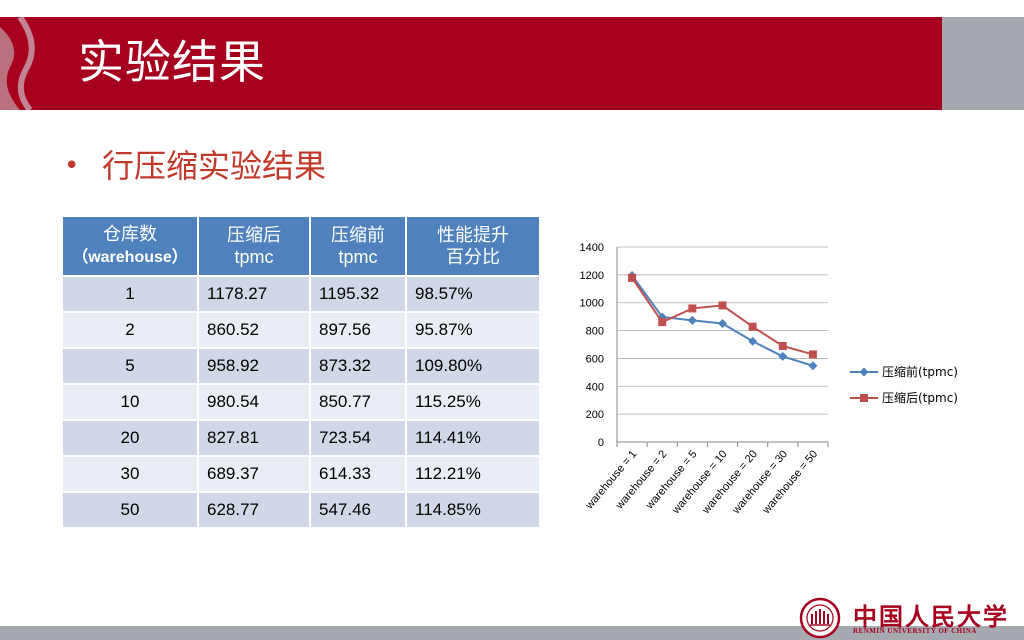  I want to click on cell-improvement: 115.25%, so click(473, 402).